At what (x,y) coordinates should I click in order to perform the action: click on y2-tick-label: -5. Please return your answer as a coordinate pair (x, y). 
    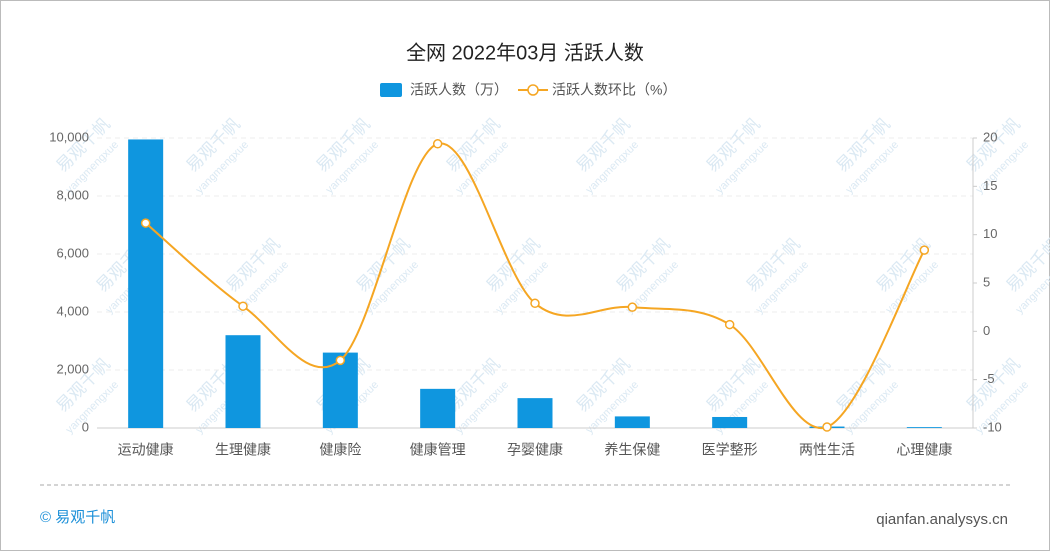
    Looking at the image, I should click on (989, 378).